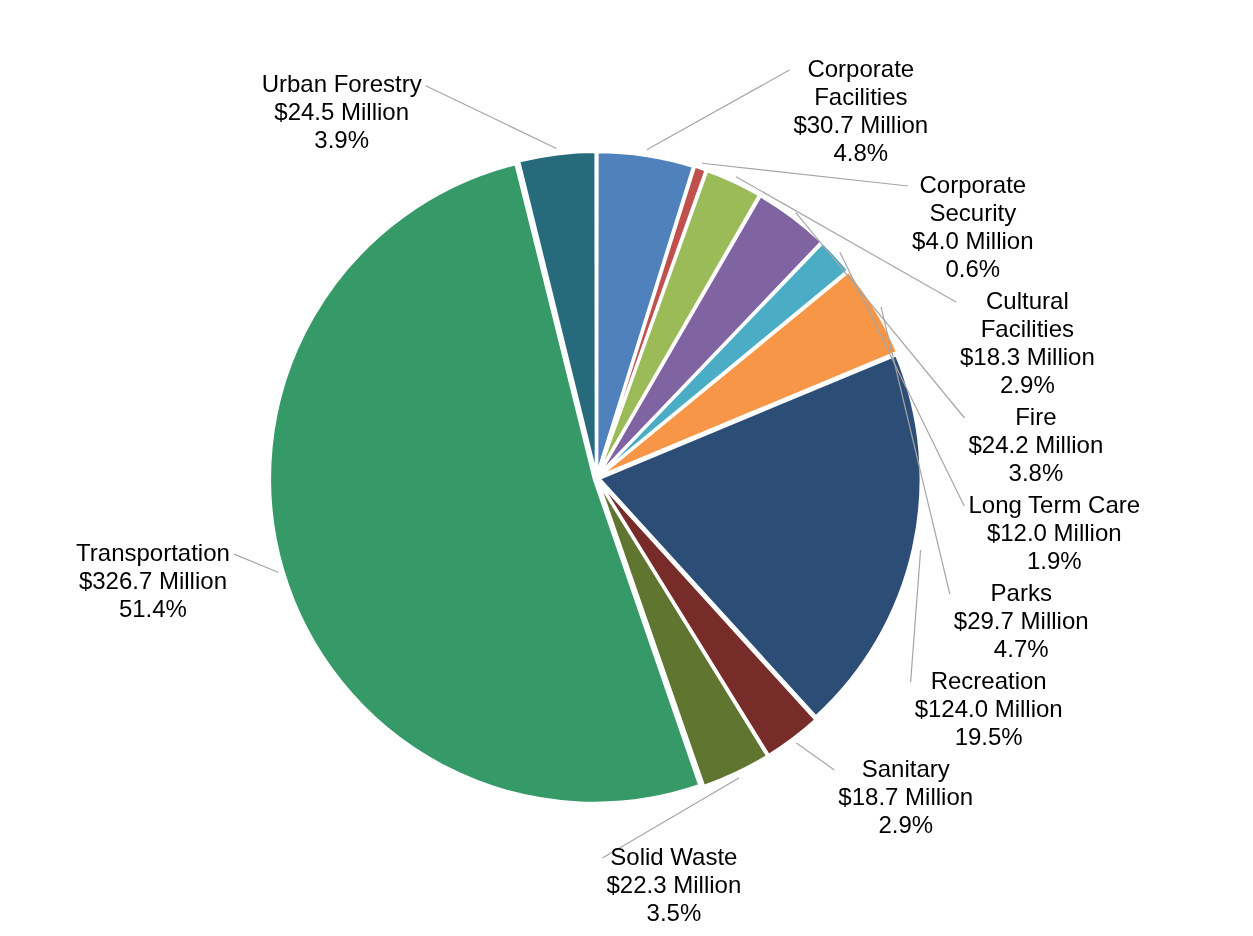 The width and height of the screenshot is (1253, 936). What do you see at coordinates (1036, 416) in the screenshot?
I see `slice-label: Fire` at bounding box center [1036, 416].